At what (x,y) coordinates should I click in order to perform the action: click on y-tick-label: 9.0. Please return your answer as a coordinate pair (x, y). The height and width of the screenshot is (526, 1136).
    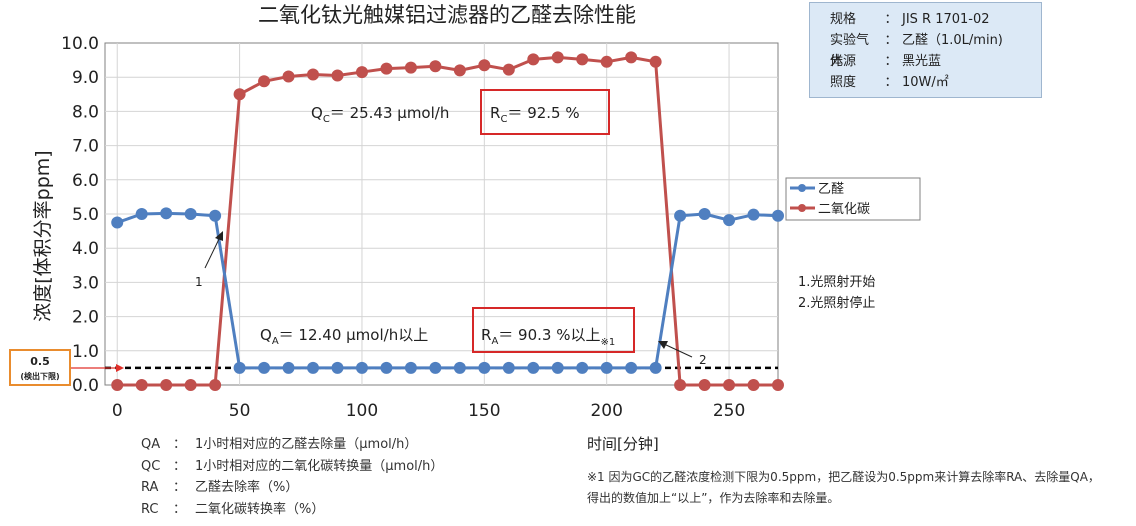
    Looking at the image, I should click on (85, 78).